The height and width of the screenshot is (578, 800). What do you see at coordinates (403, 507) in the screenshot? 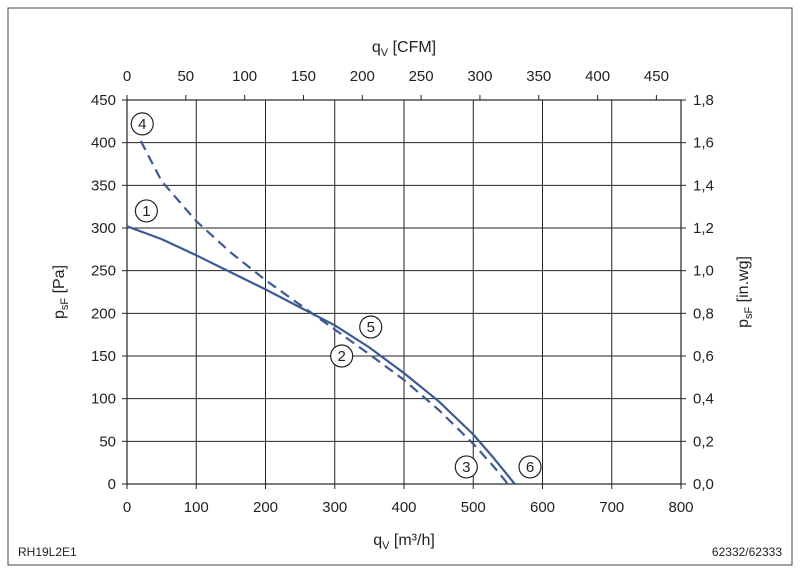
I see `bottom-tick-label-4: 400` at bounding box center [403, 507].